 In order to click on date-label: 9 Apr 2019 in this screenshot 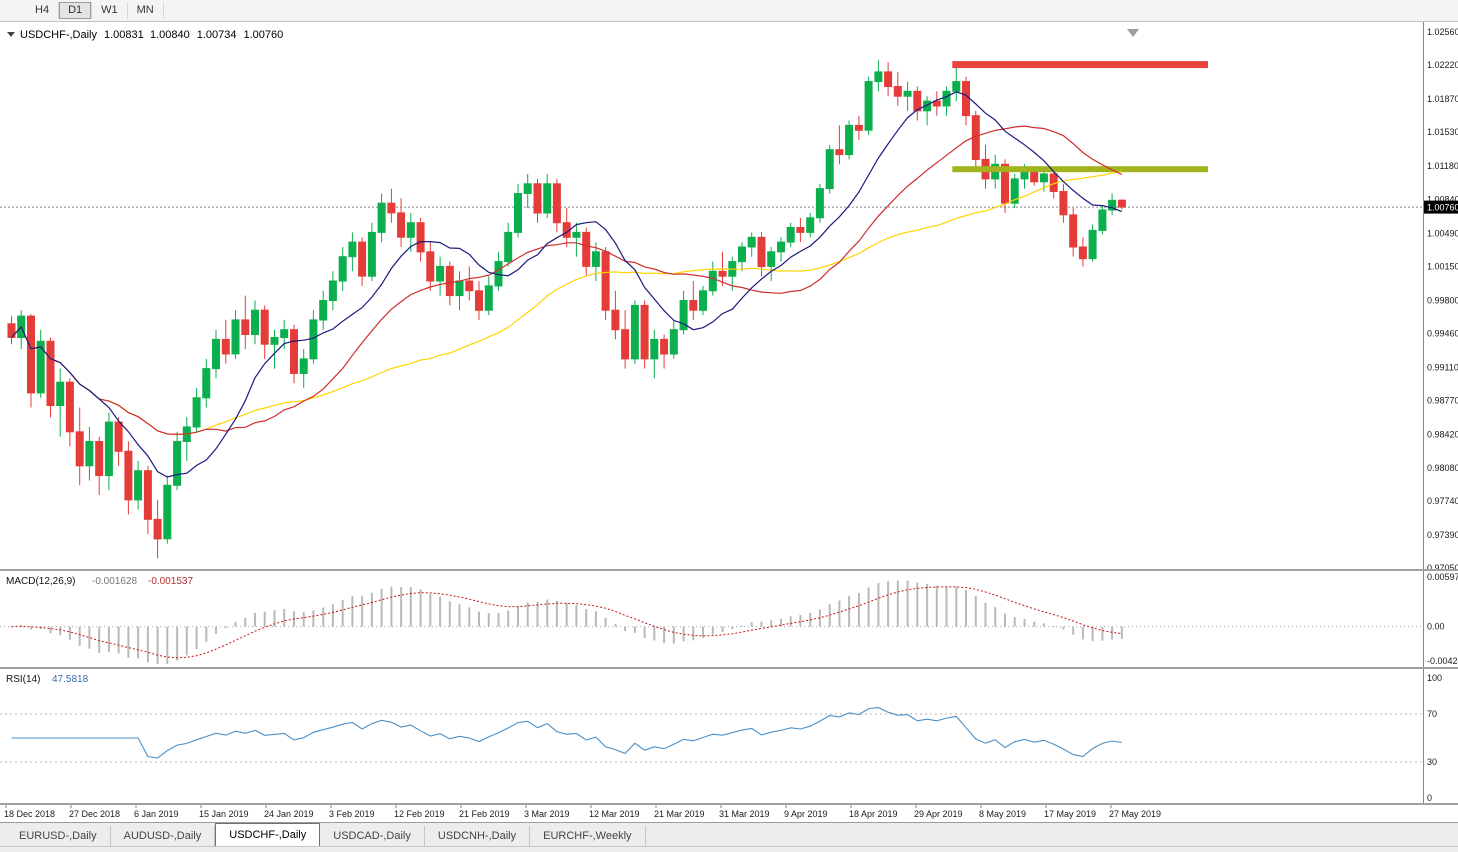, I will do `click(806, 814)`.